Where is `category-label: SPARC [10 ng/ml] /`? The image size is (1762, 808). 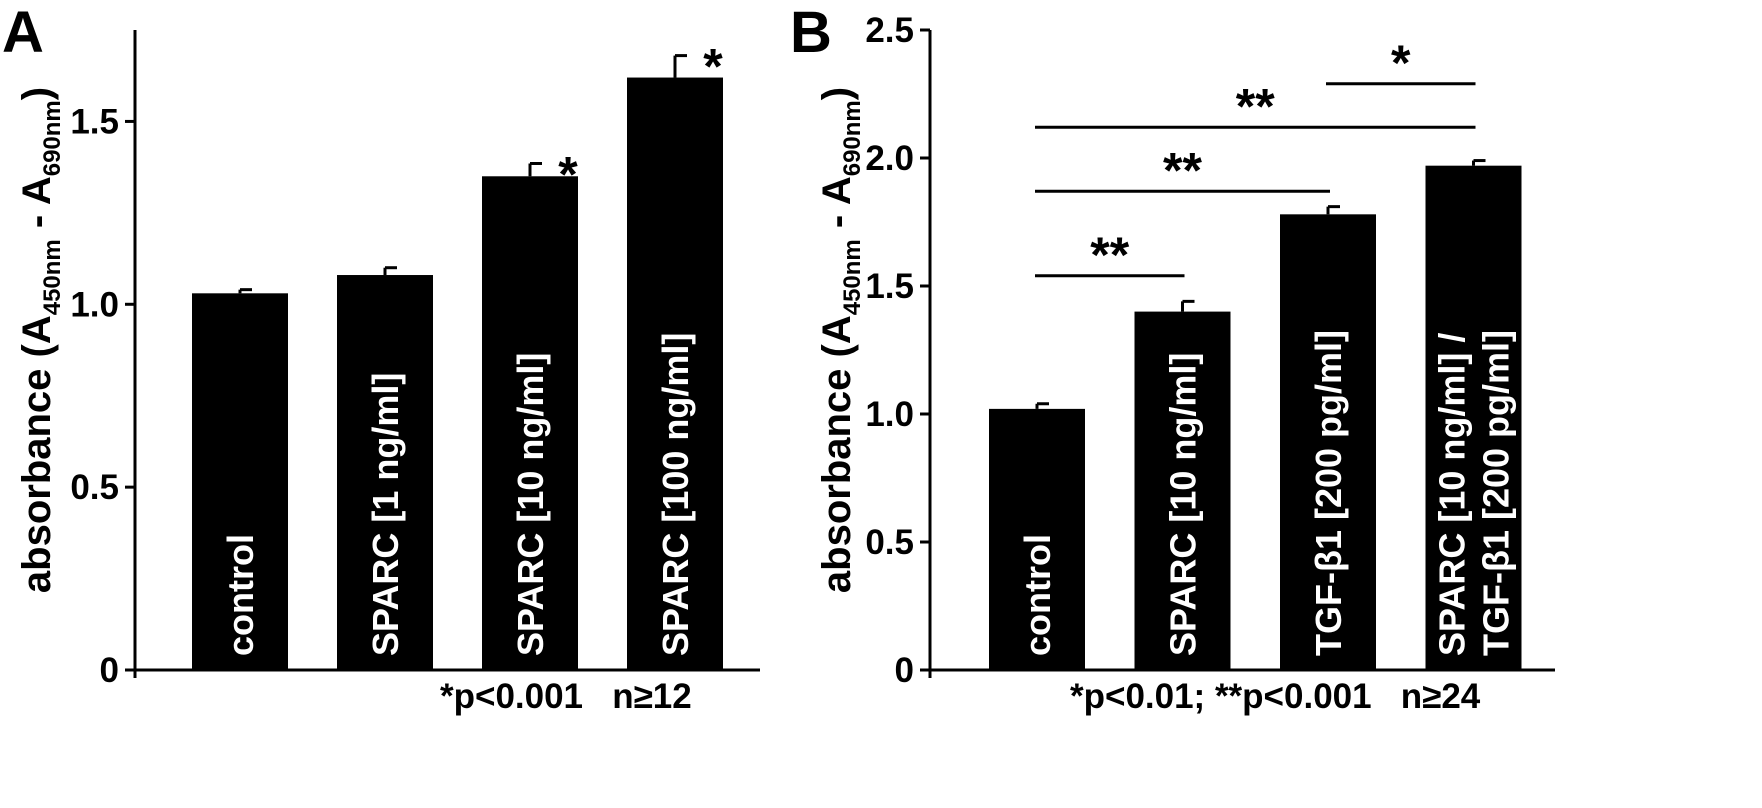 category-label: SPARC [10 ng/ml] / is located at coordinates (1452, 494).